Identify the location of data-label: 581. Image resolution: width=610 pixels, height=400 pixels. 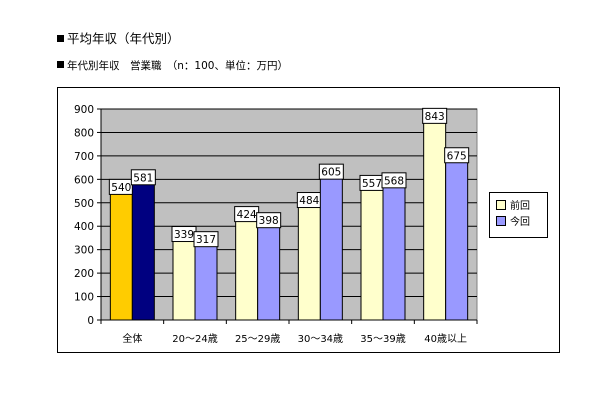
(143, 178).